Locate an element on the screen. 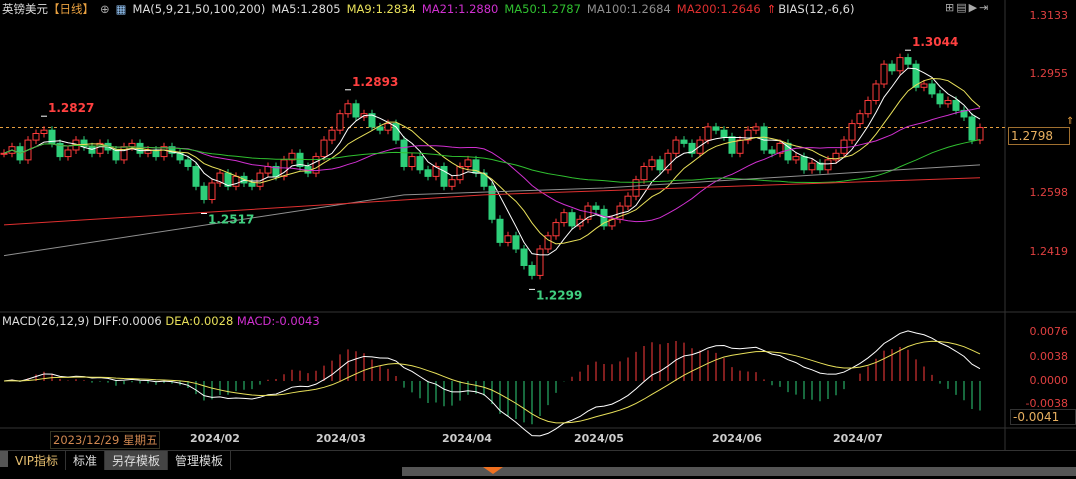 This screenshot has height=479, width=1076. month-label: 2024/05 is located at coordinates (599, 438).